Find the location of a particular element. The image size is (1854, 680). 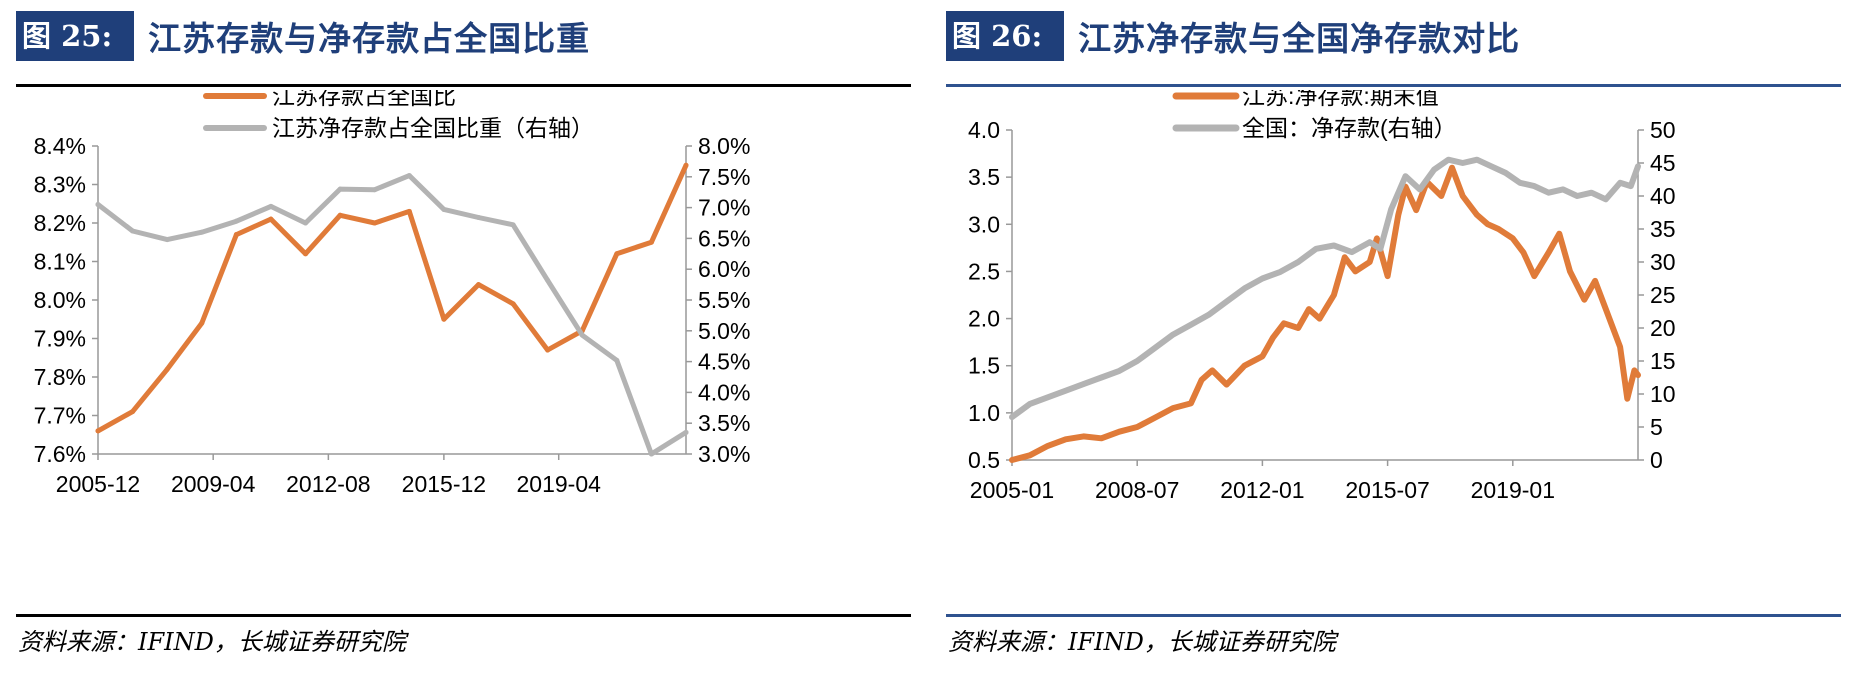

right-y-tick-label: 5.5% is located at coordinates (724, 300).